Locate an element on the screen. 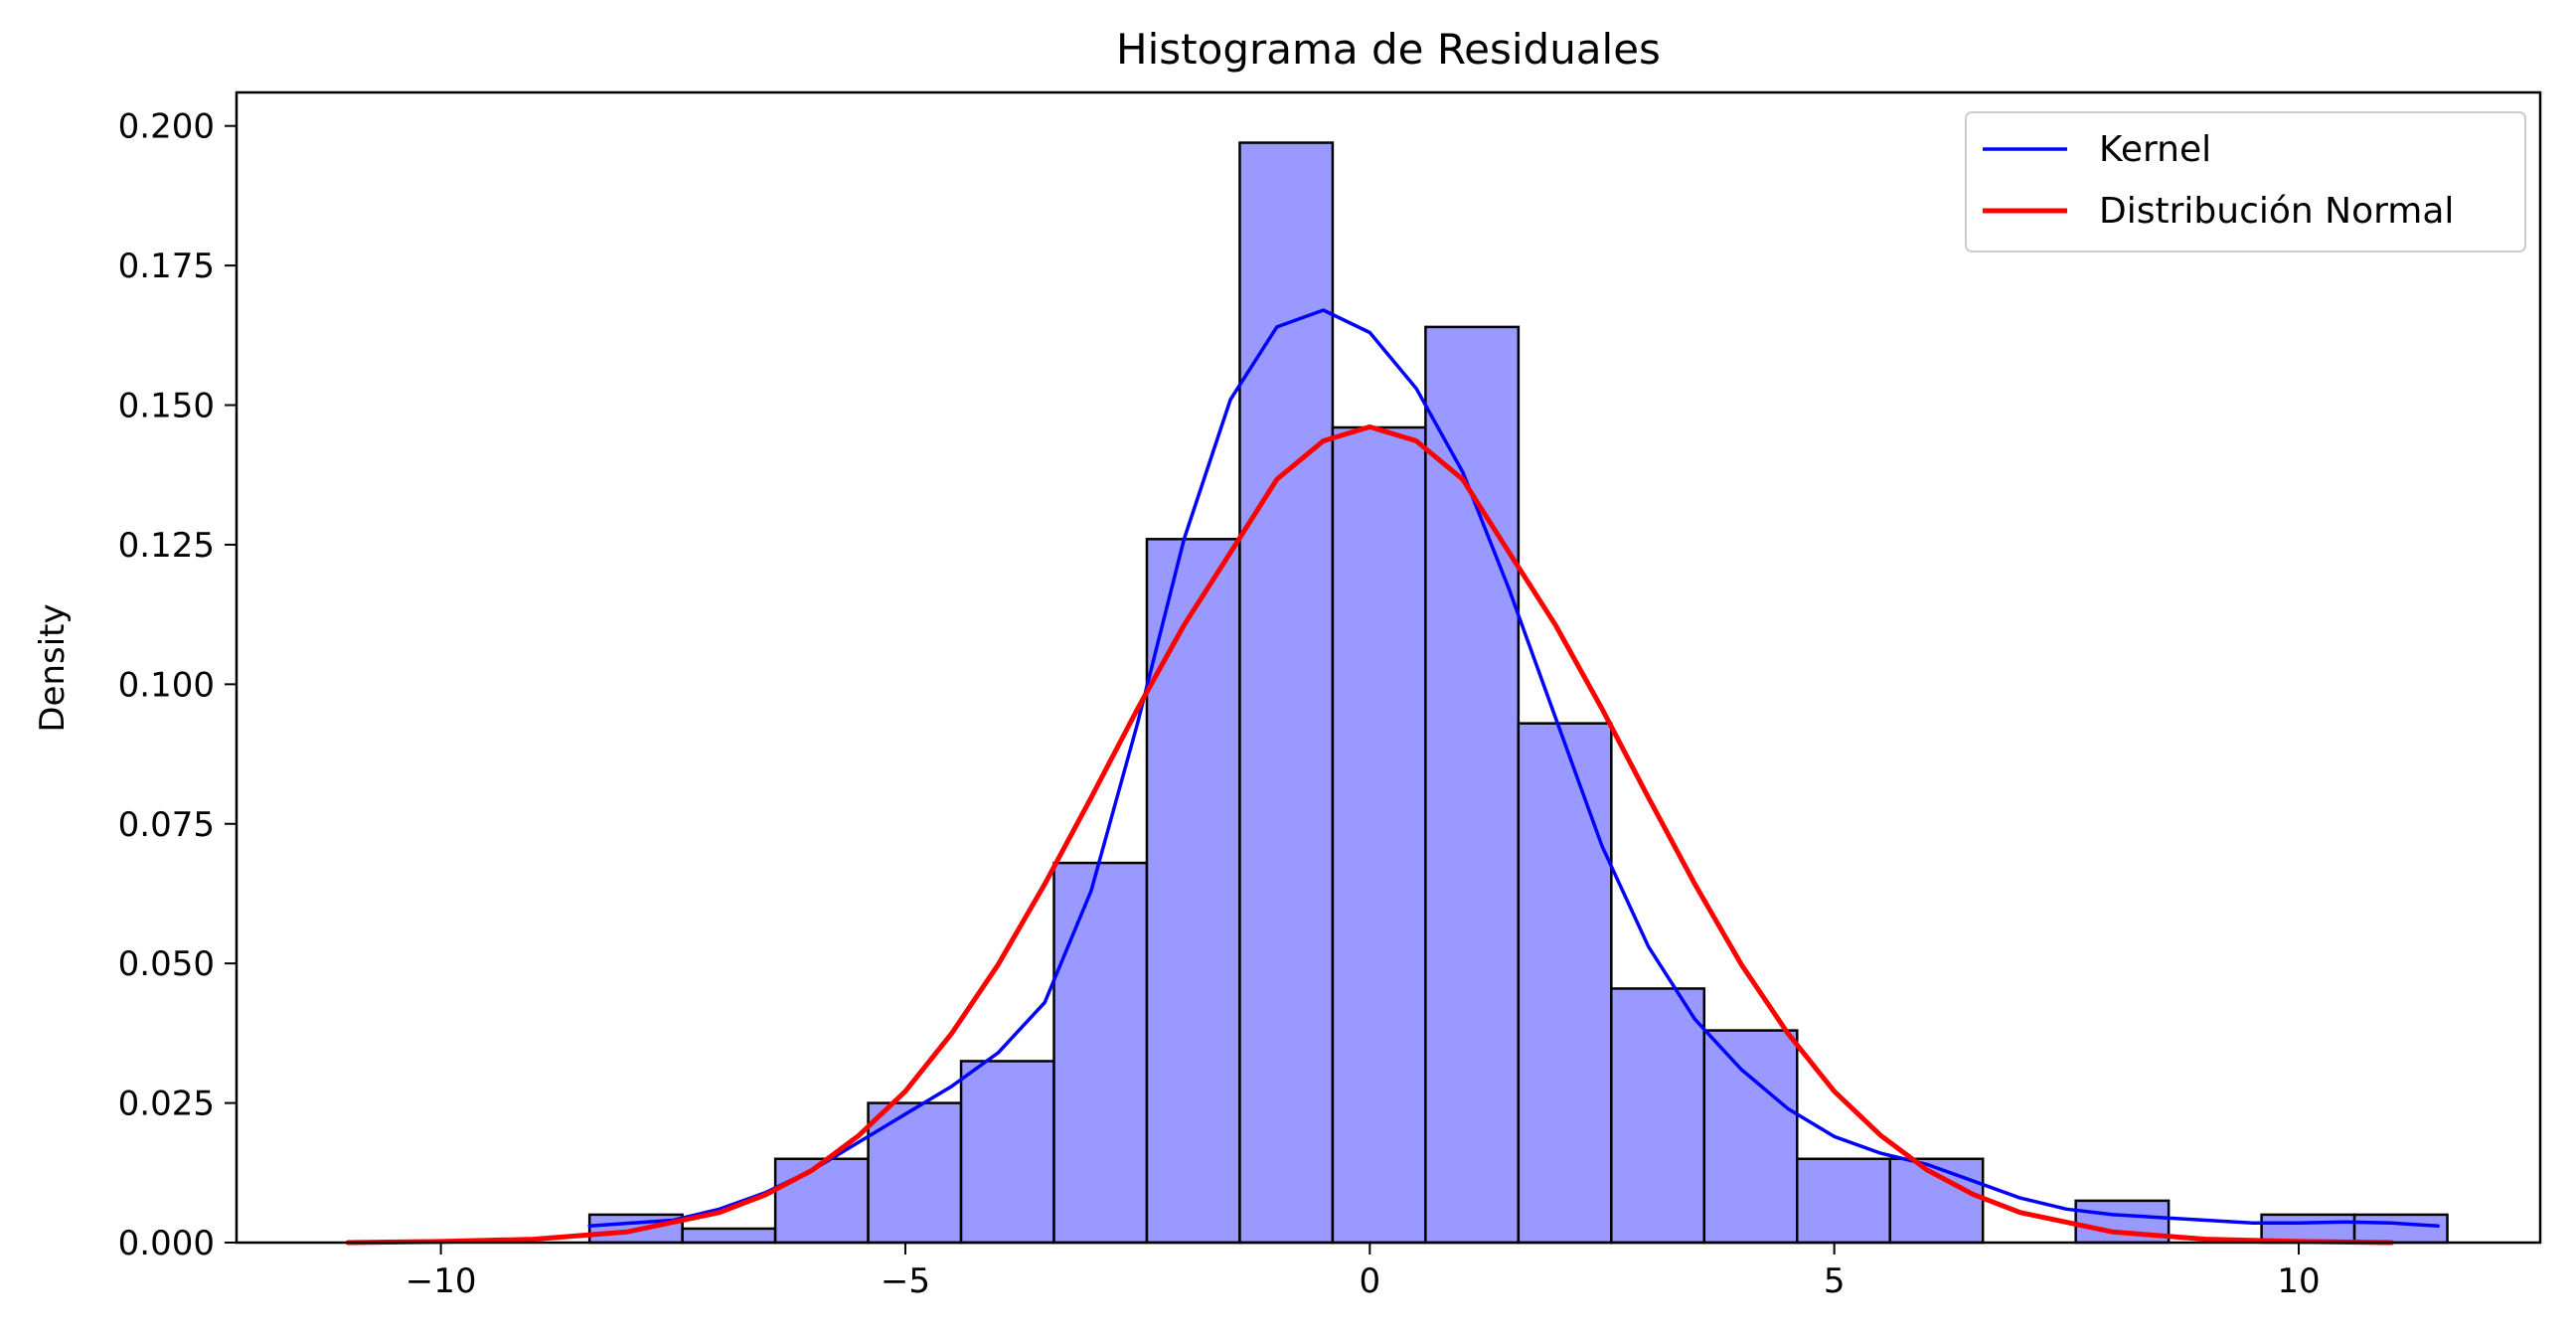 This screenshot has width=2576, height=1341. x-axis-ticks: −10 −5 0 5 10 is located at coordinates (1363, 1272).